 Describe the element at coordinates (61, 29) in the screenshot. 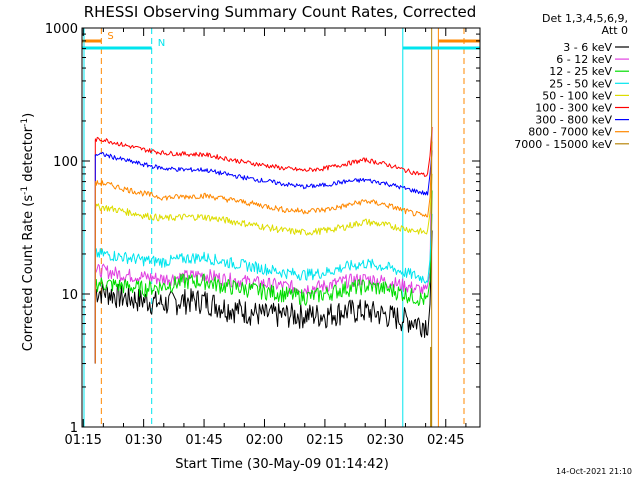

I see `y-tick-label: 1000` at that location.